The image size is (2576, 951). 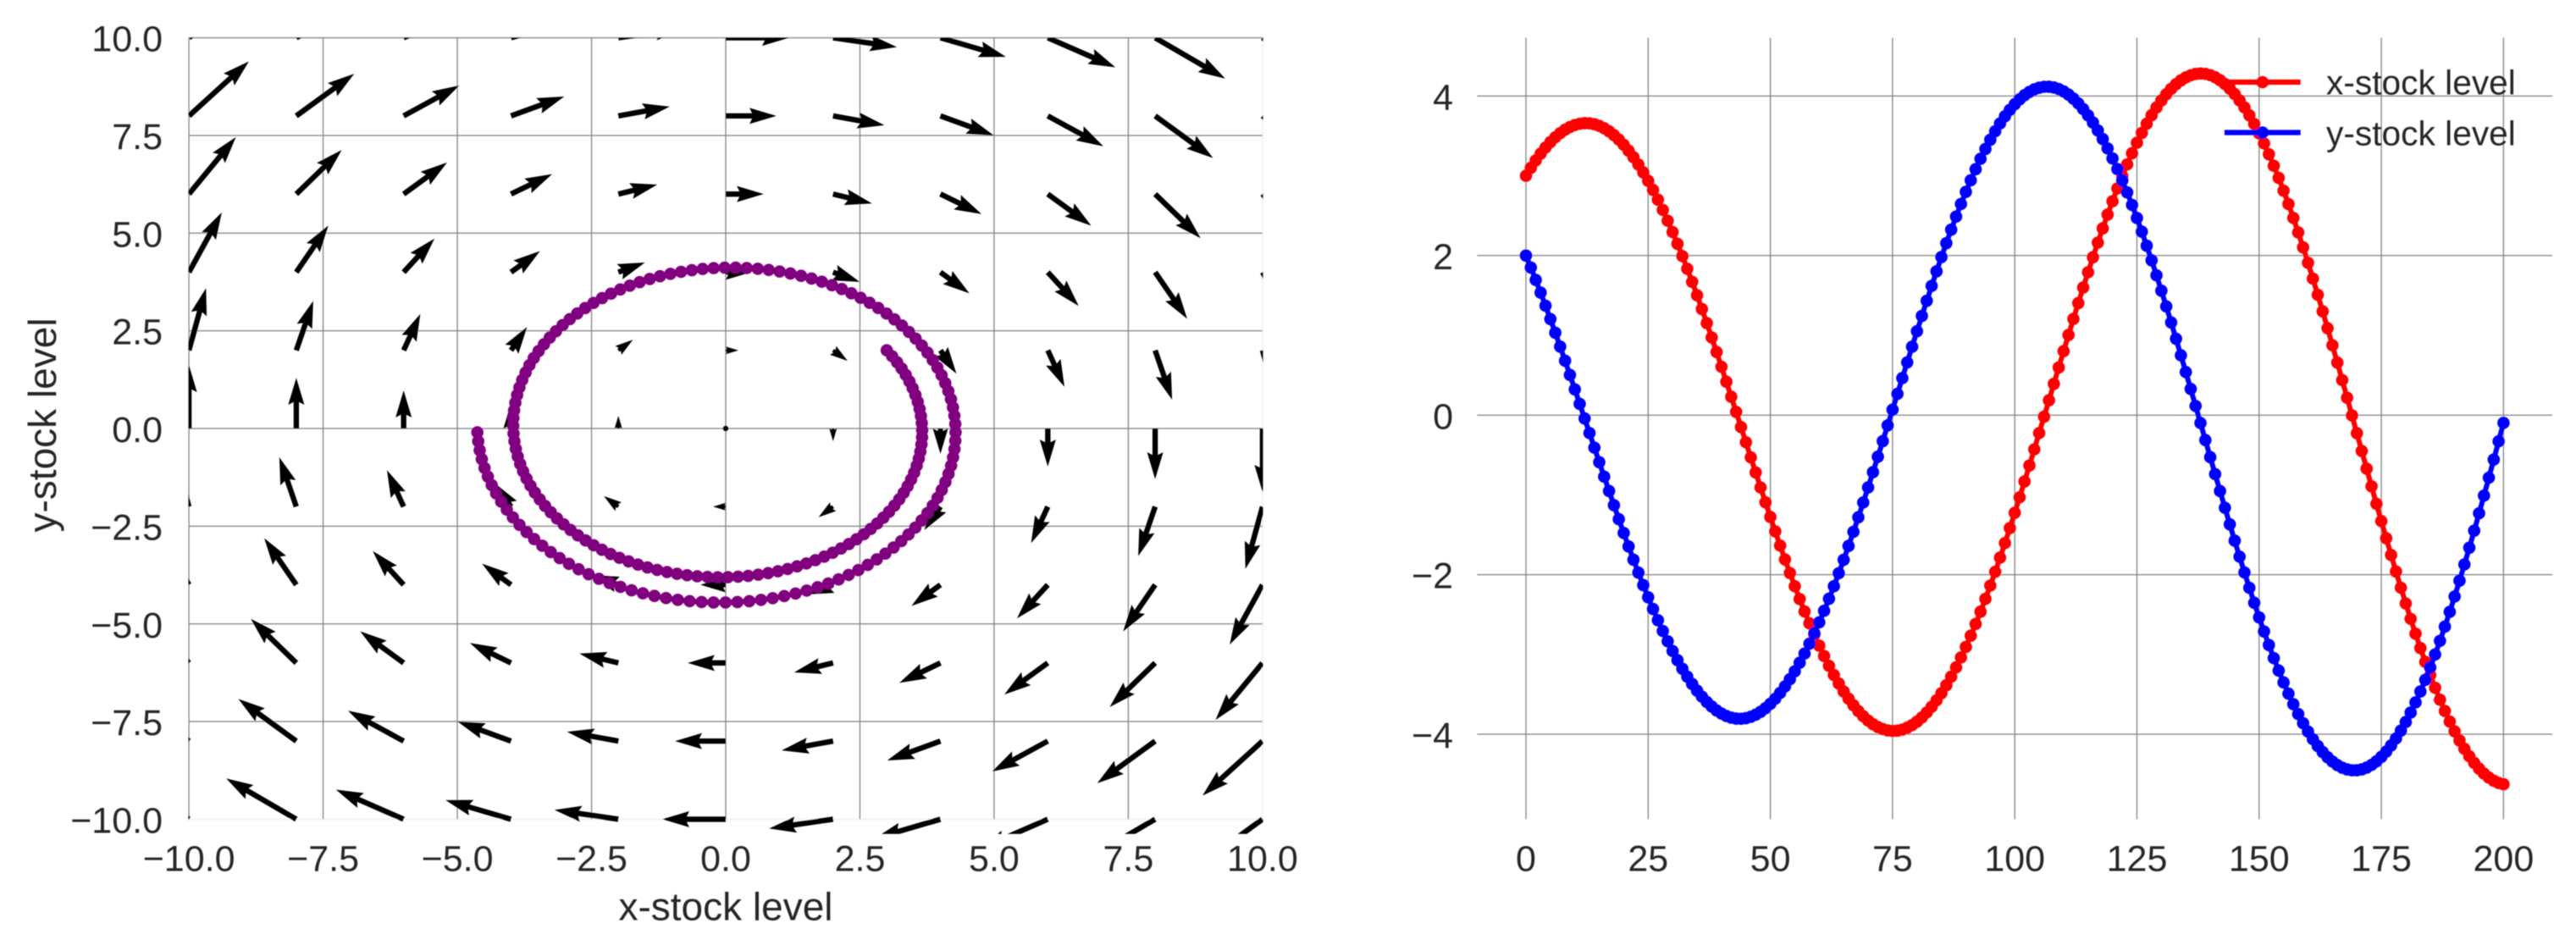 I want to click on svg-text: 25, so click(x=1648, y=860).